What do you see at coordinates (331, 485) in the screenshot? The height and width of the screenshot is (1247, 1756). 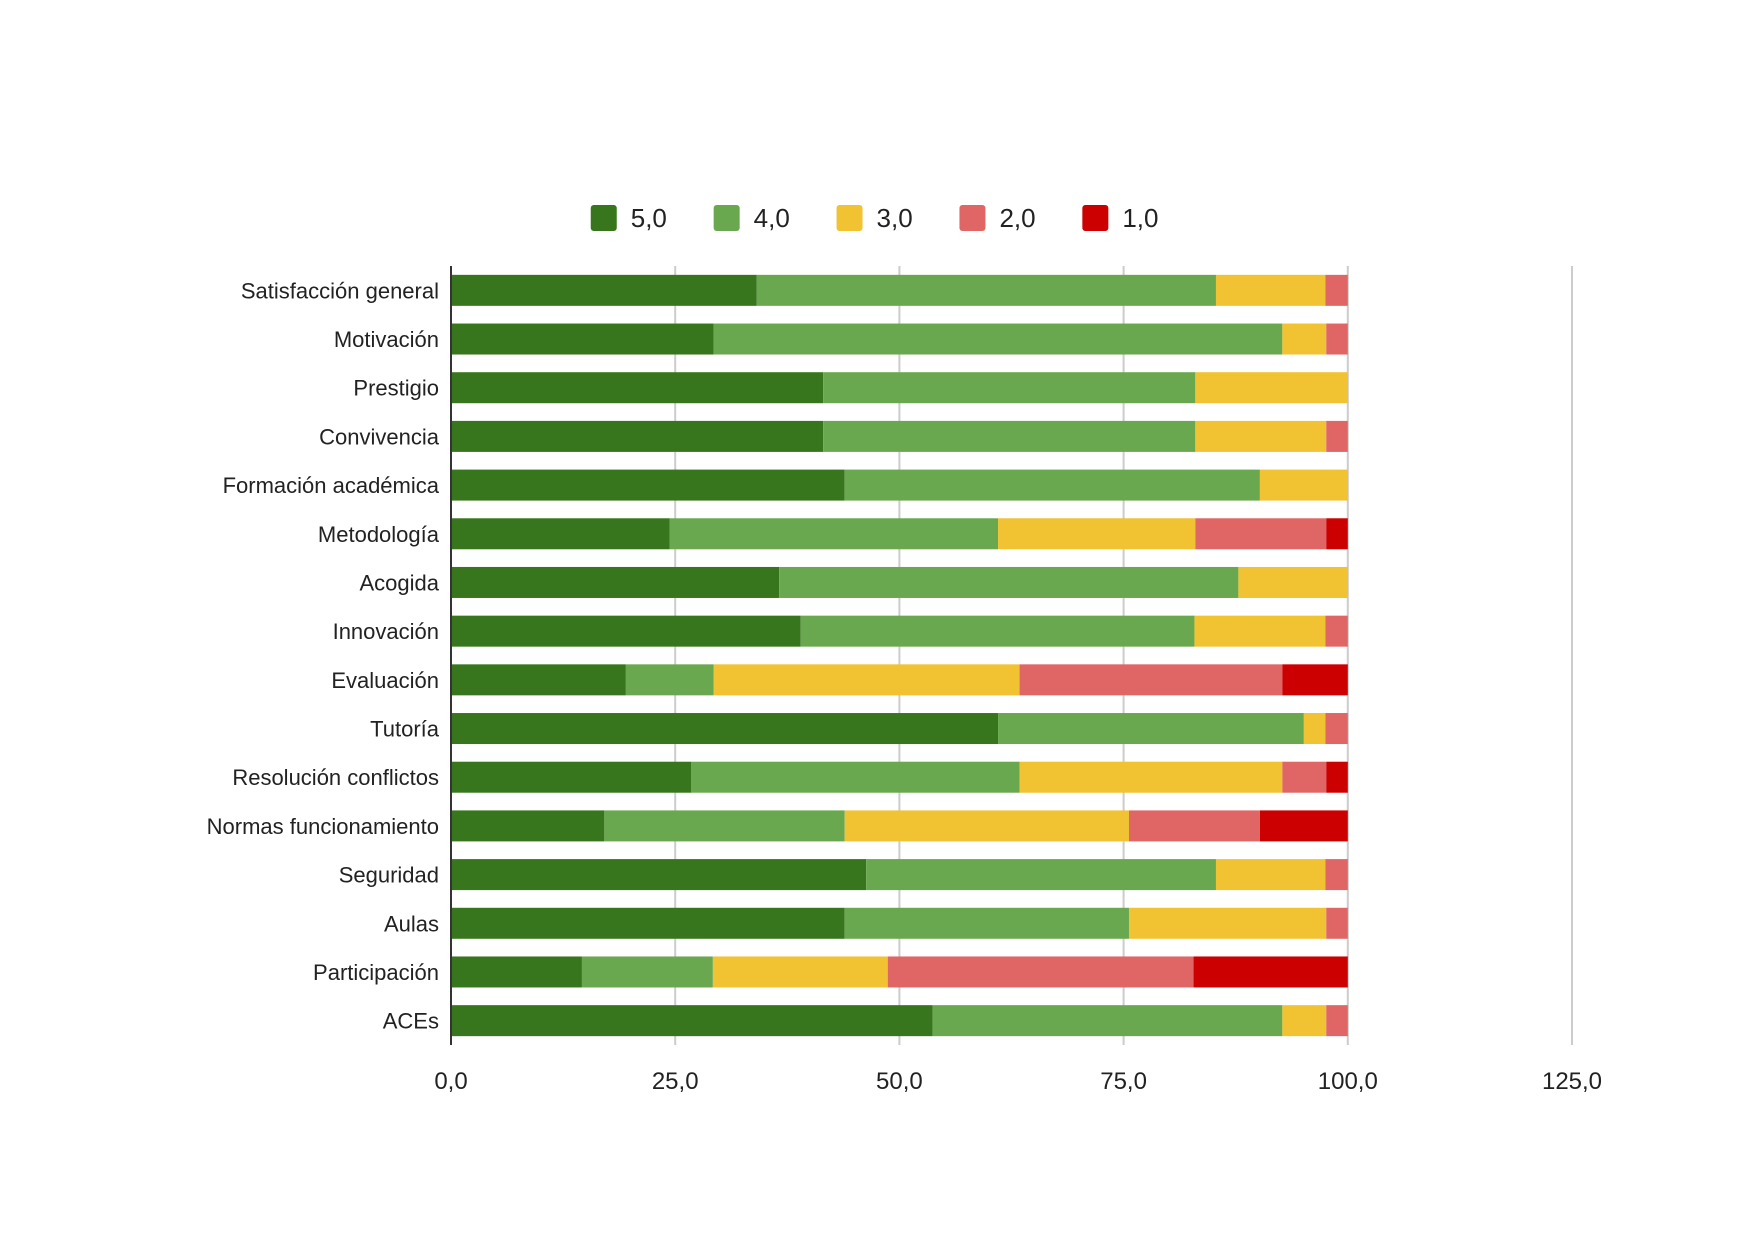 I see `category-label: Formación académica` at bounding box center [331, 485].